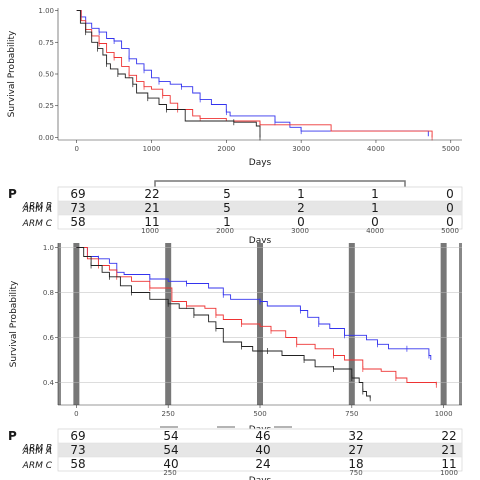 Image resolution: width=480 pixels, height=480 pixels. What do you see at coordinates (167, 414) in the screenshot?
I see `x-tick-label: 250` at bounding box center [167, 414].